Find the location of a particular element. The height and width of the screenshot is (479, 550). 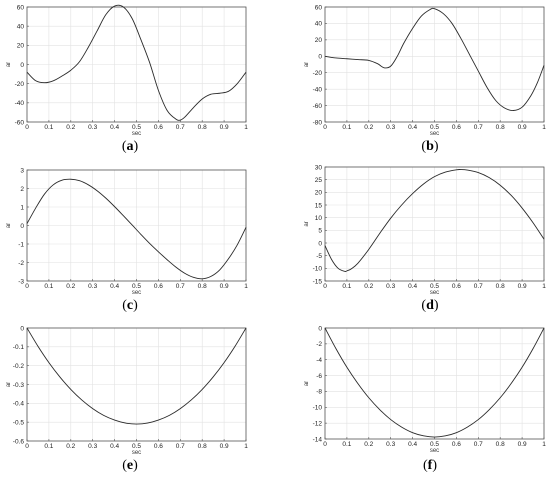

y-tick-label: 30 is located at coordinates (319, 167).